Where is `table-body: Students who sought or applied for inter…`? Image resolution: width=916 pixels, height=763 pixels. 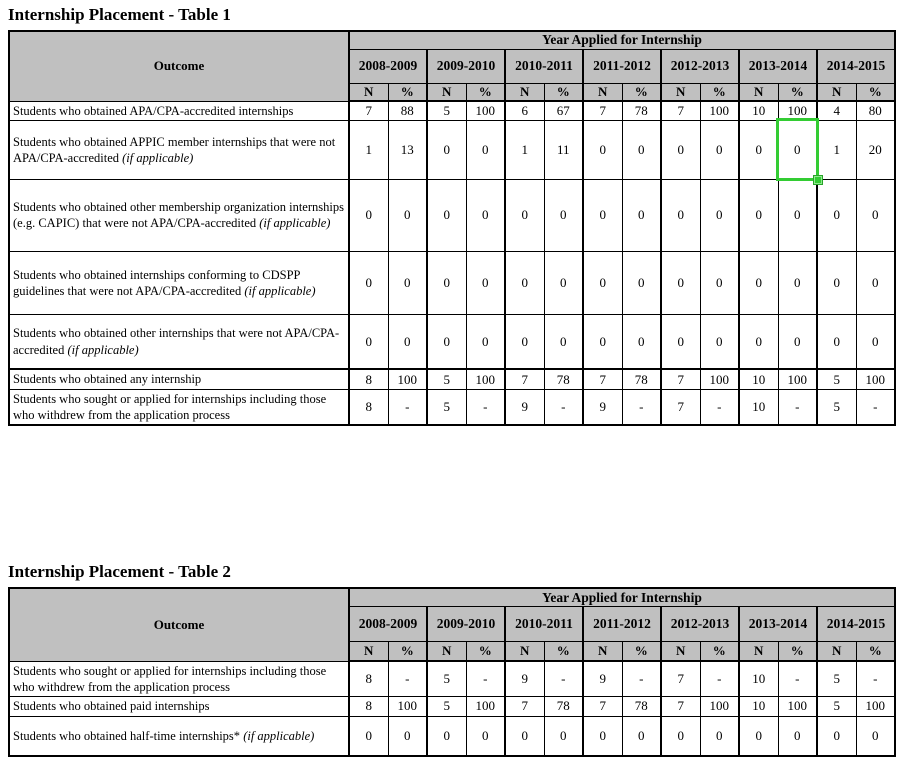
table-body: Students who sought or applied for inter… is located at coordinates (452, 708).